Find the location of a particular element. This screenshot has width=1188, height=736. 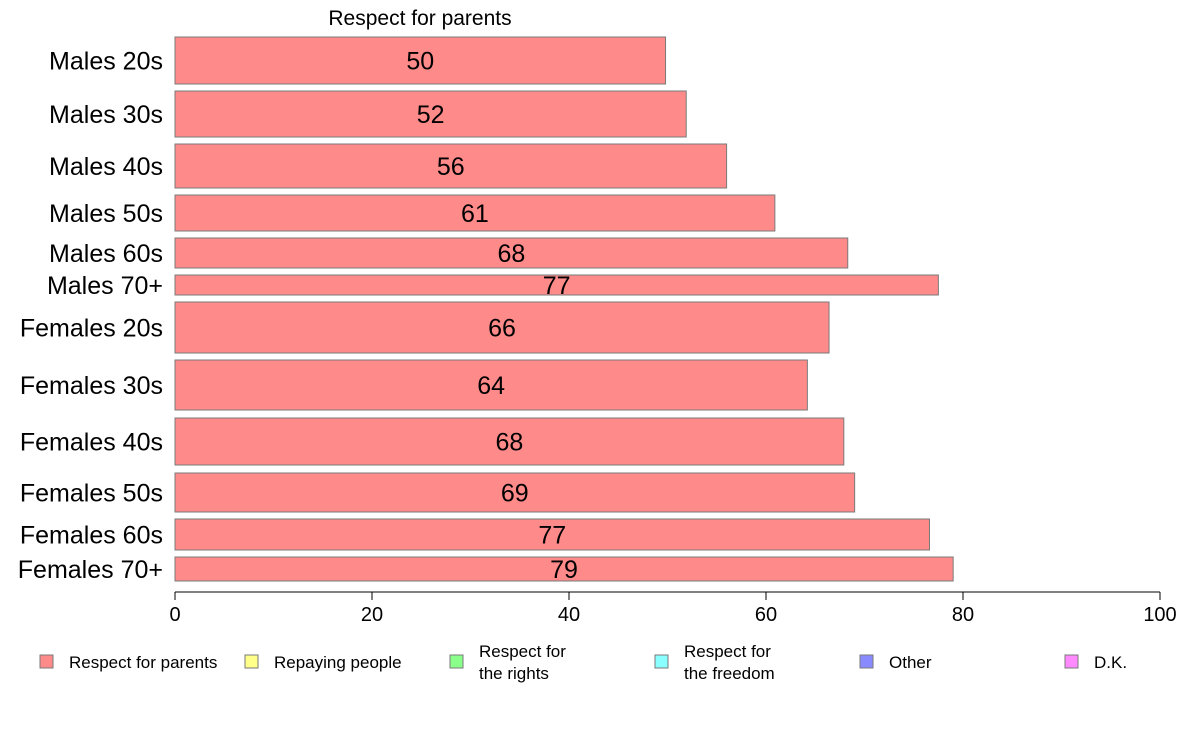

data-label: 64 is located at coordinates (491, 386).